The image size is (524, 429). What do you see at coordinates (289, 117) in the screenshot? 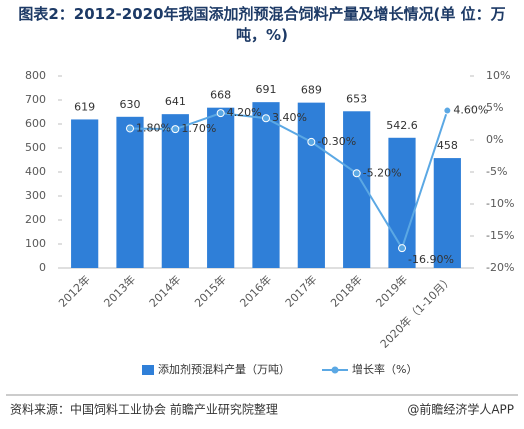
I see `line-label: 3.40%` at bounding box center [289, 117].